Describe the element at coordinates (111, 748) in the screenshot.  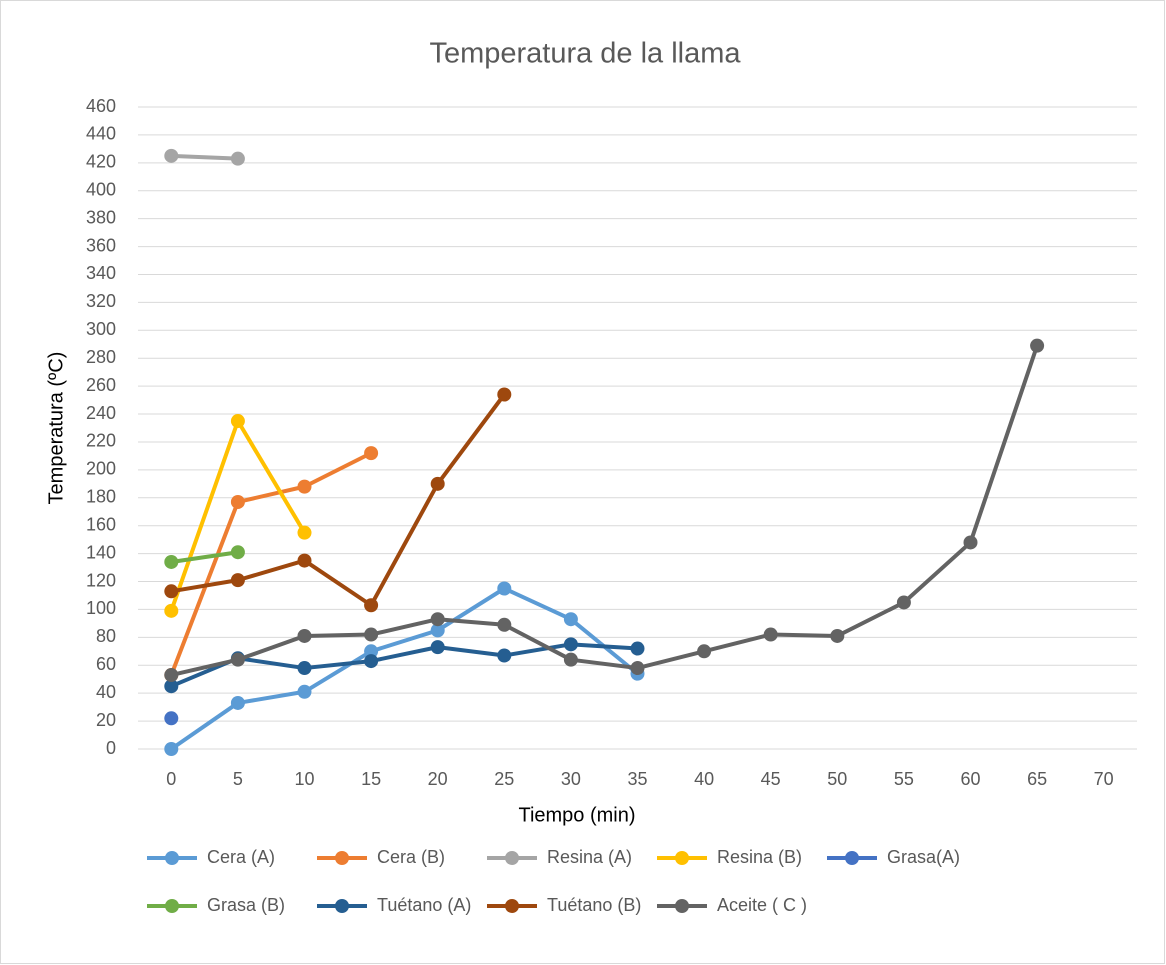
I see `y-tick-label: 0` at that location.